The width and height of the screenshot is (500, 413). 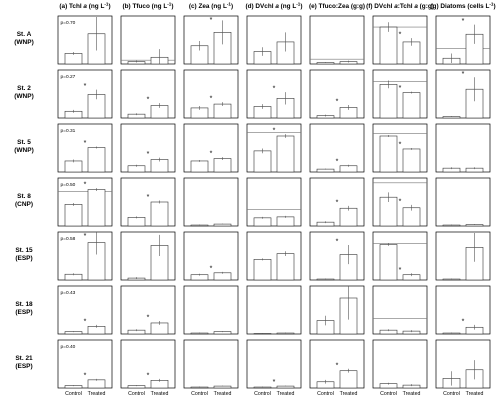 I want to click on panel: p=0.70, so click(x=85, y=40).